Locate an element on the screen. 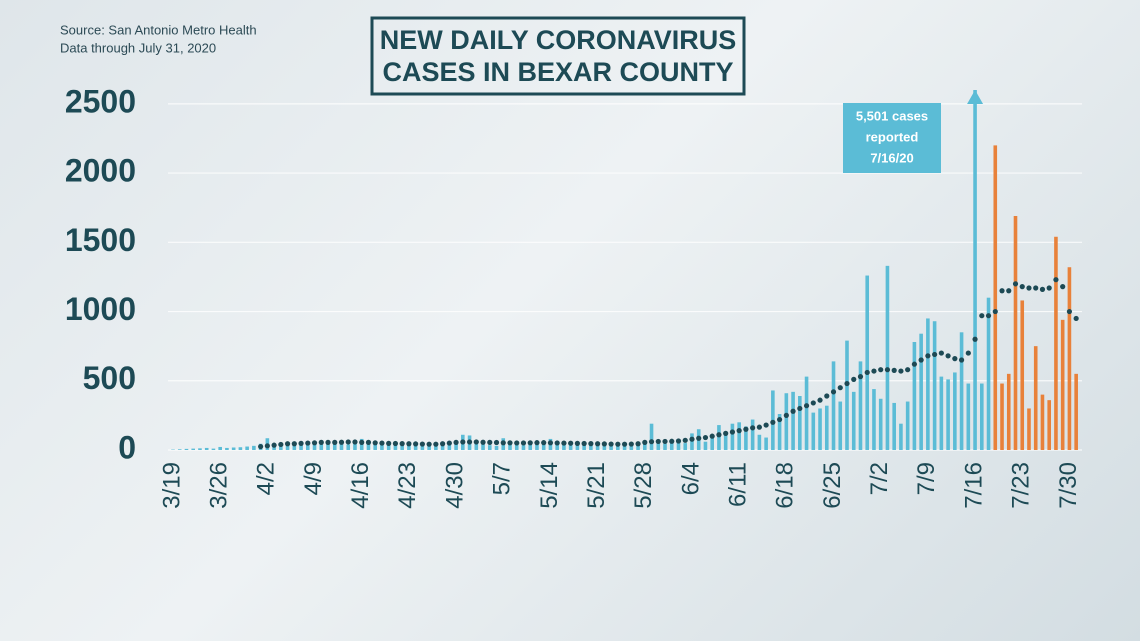 The height and width of the screenshot is (641, 1140). arrow-head is located at coordinates (975, 97).